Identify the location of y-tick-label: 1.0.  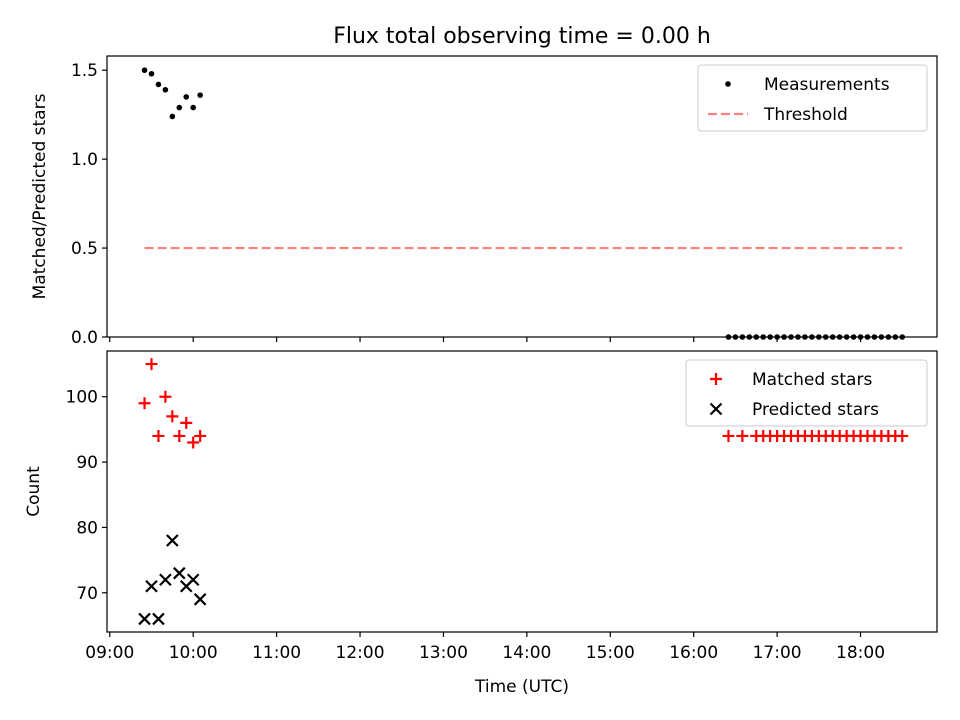
(84, 160).